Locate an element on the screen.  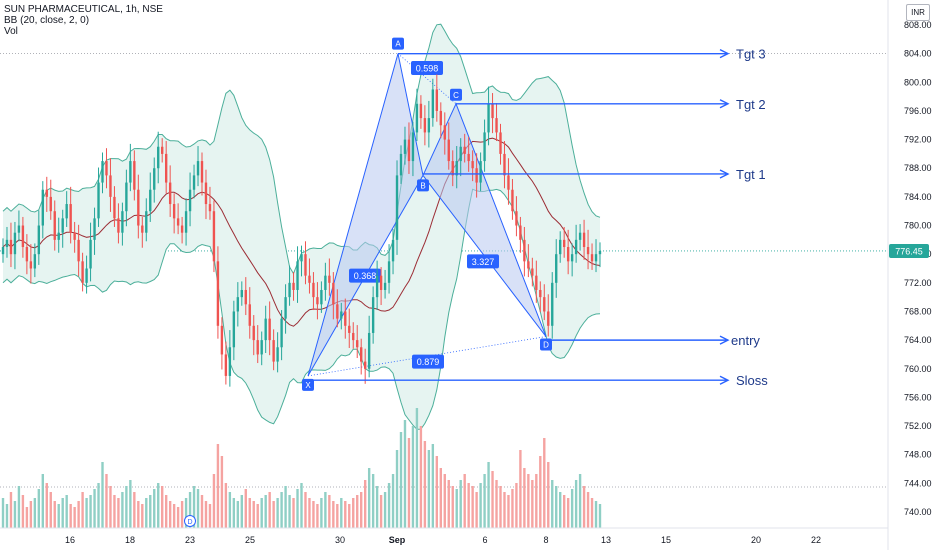
currency-badge: INR is located at coordinates (918, 12).